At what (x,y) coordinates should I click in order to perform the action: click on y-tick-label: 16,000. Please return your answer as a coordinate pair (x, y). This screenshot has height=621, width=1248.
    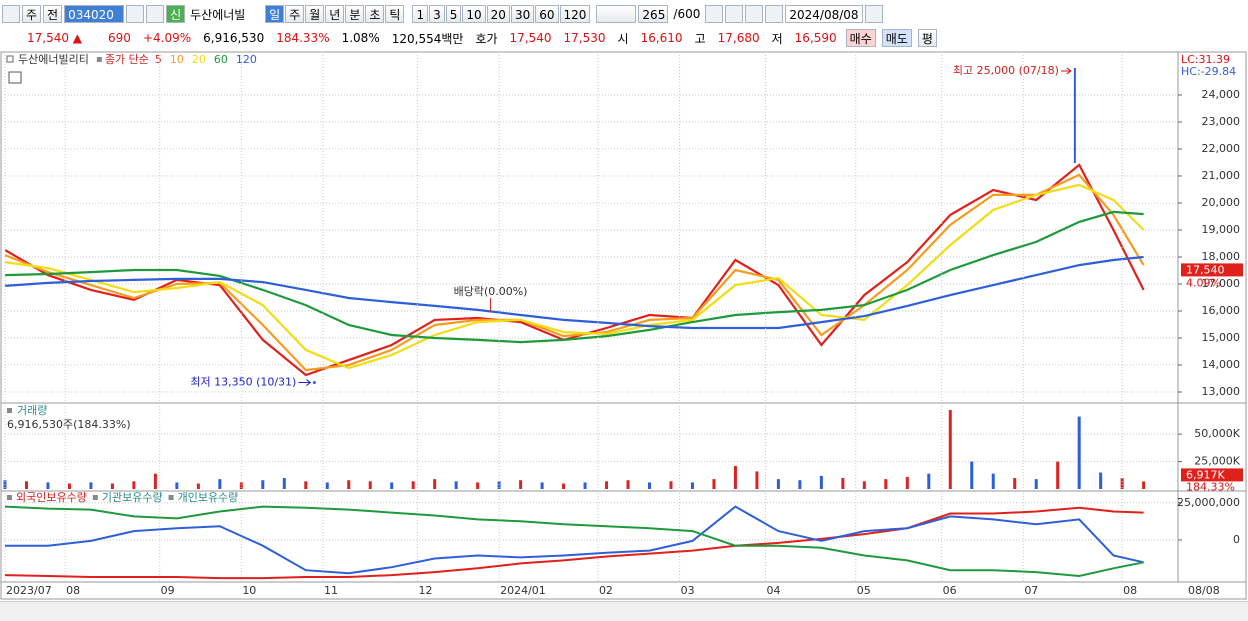
    Looking at the image, I should click on (1221, 310).